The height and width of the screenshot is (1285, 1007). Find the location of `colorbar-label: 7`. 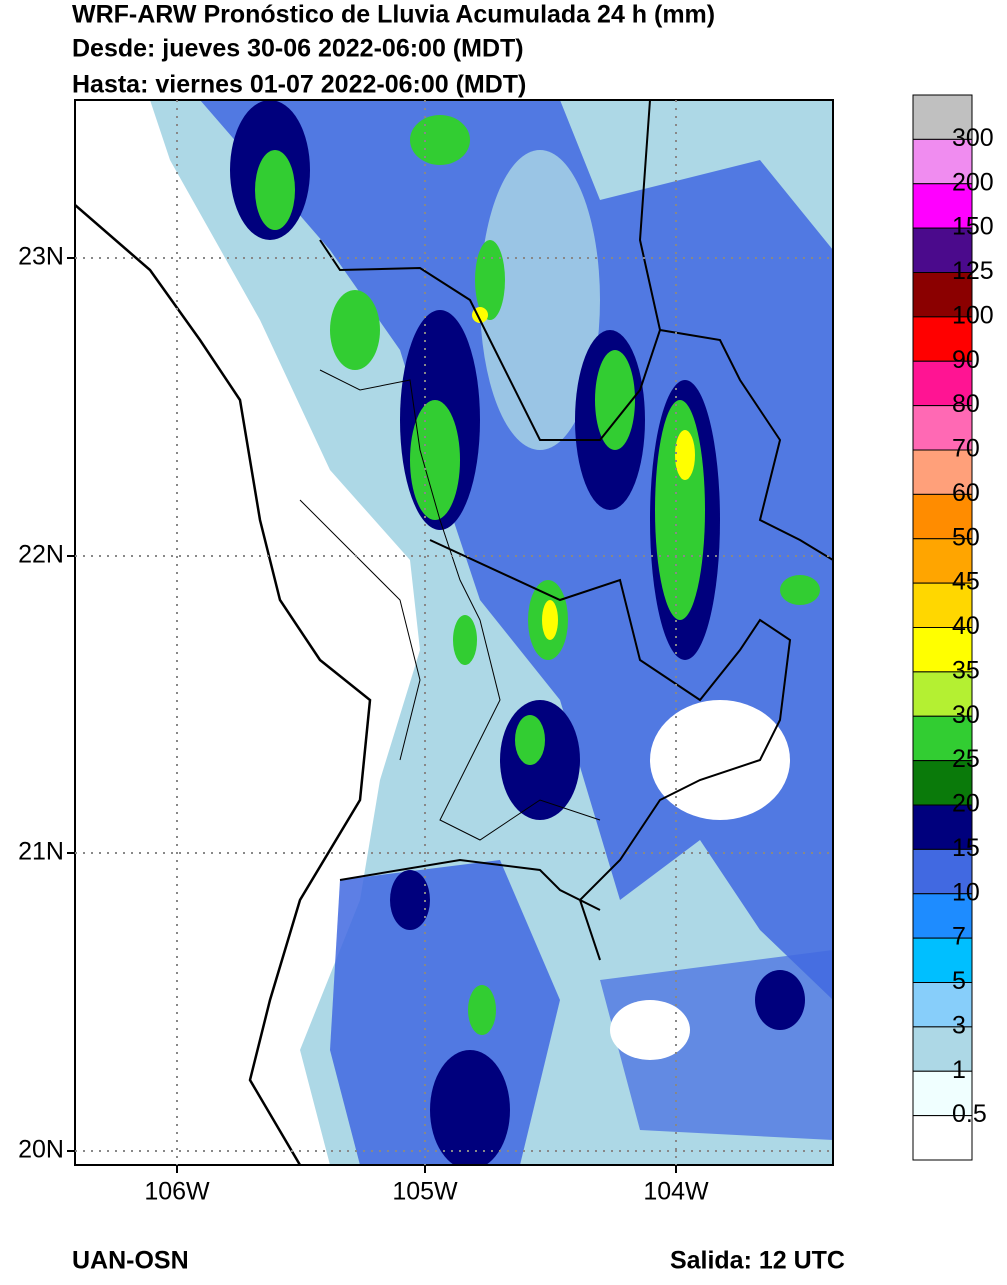

colorbar-label: 7 is located at coordinates (959, 937).